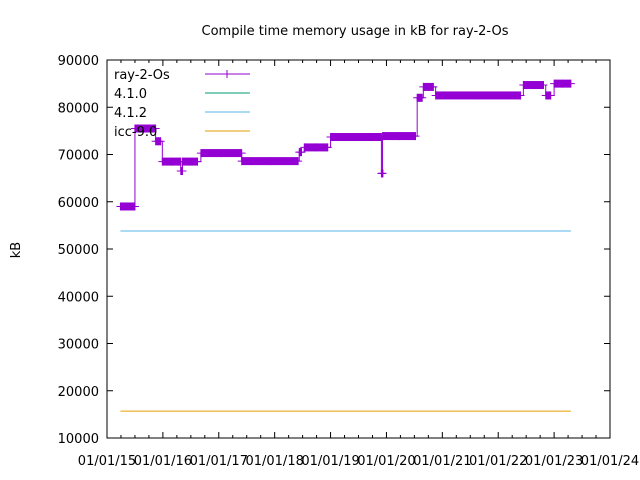 This screenshot has width=640, height=480. Describe the element at coordinates (610, 461) in the screenshot. I see `x-tick-label: 01/01/24` at that location.